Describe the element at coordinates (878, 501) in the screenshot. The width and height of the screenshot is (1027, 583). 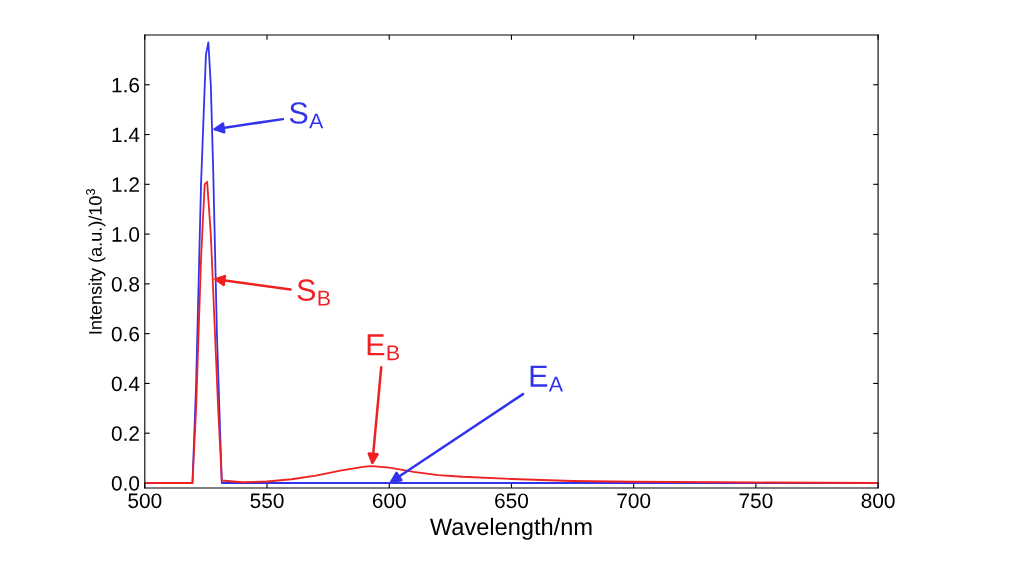
I see `x-tick-label: 800` at that location.